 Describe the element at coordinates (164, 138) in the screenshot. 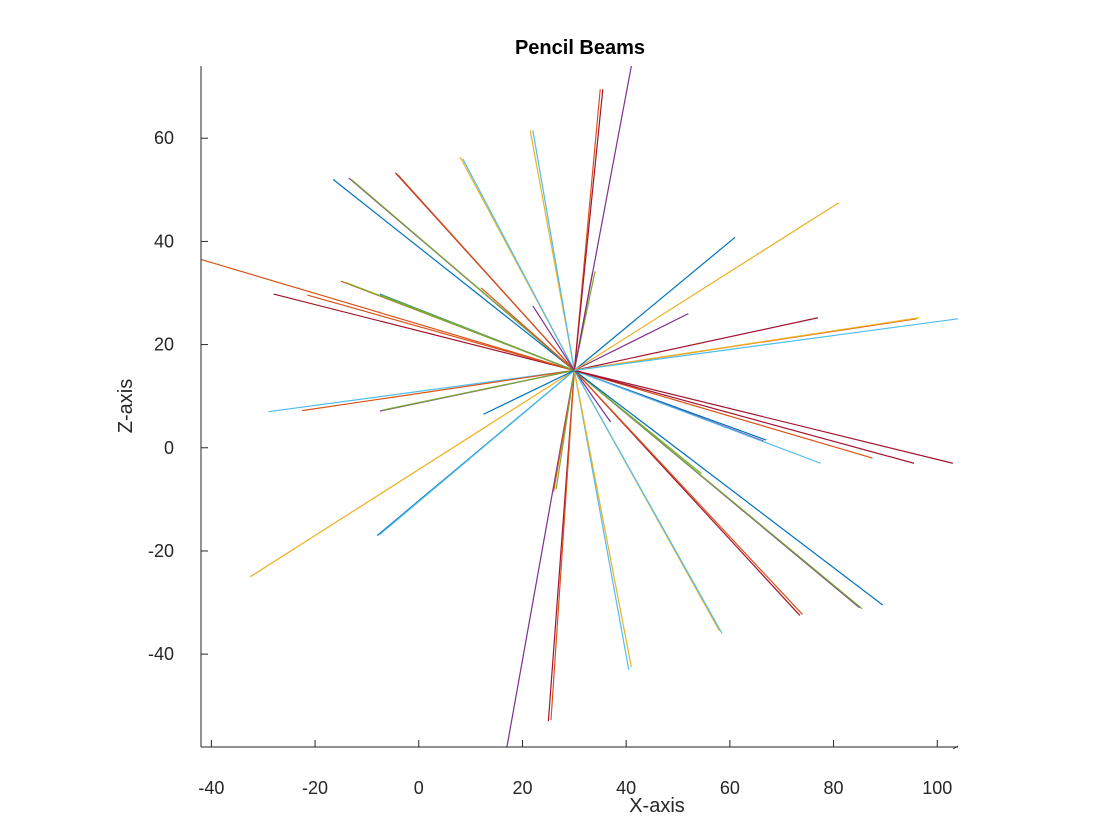

I see `z-tick-label: 60` at that location.